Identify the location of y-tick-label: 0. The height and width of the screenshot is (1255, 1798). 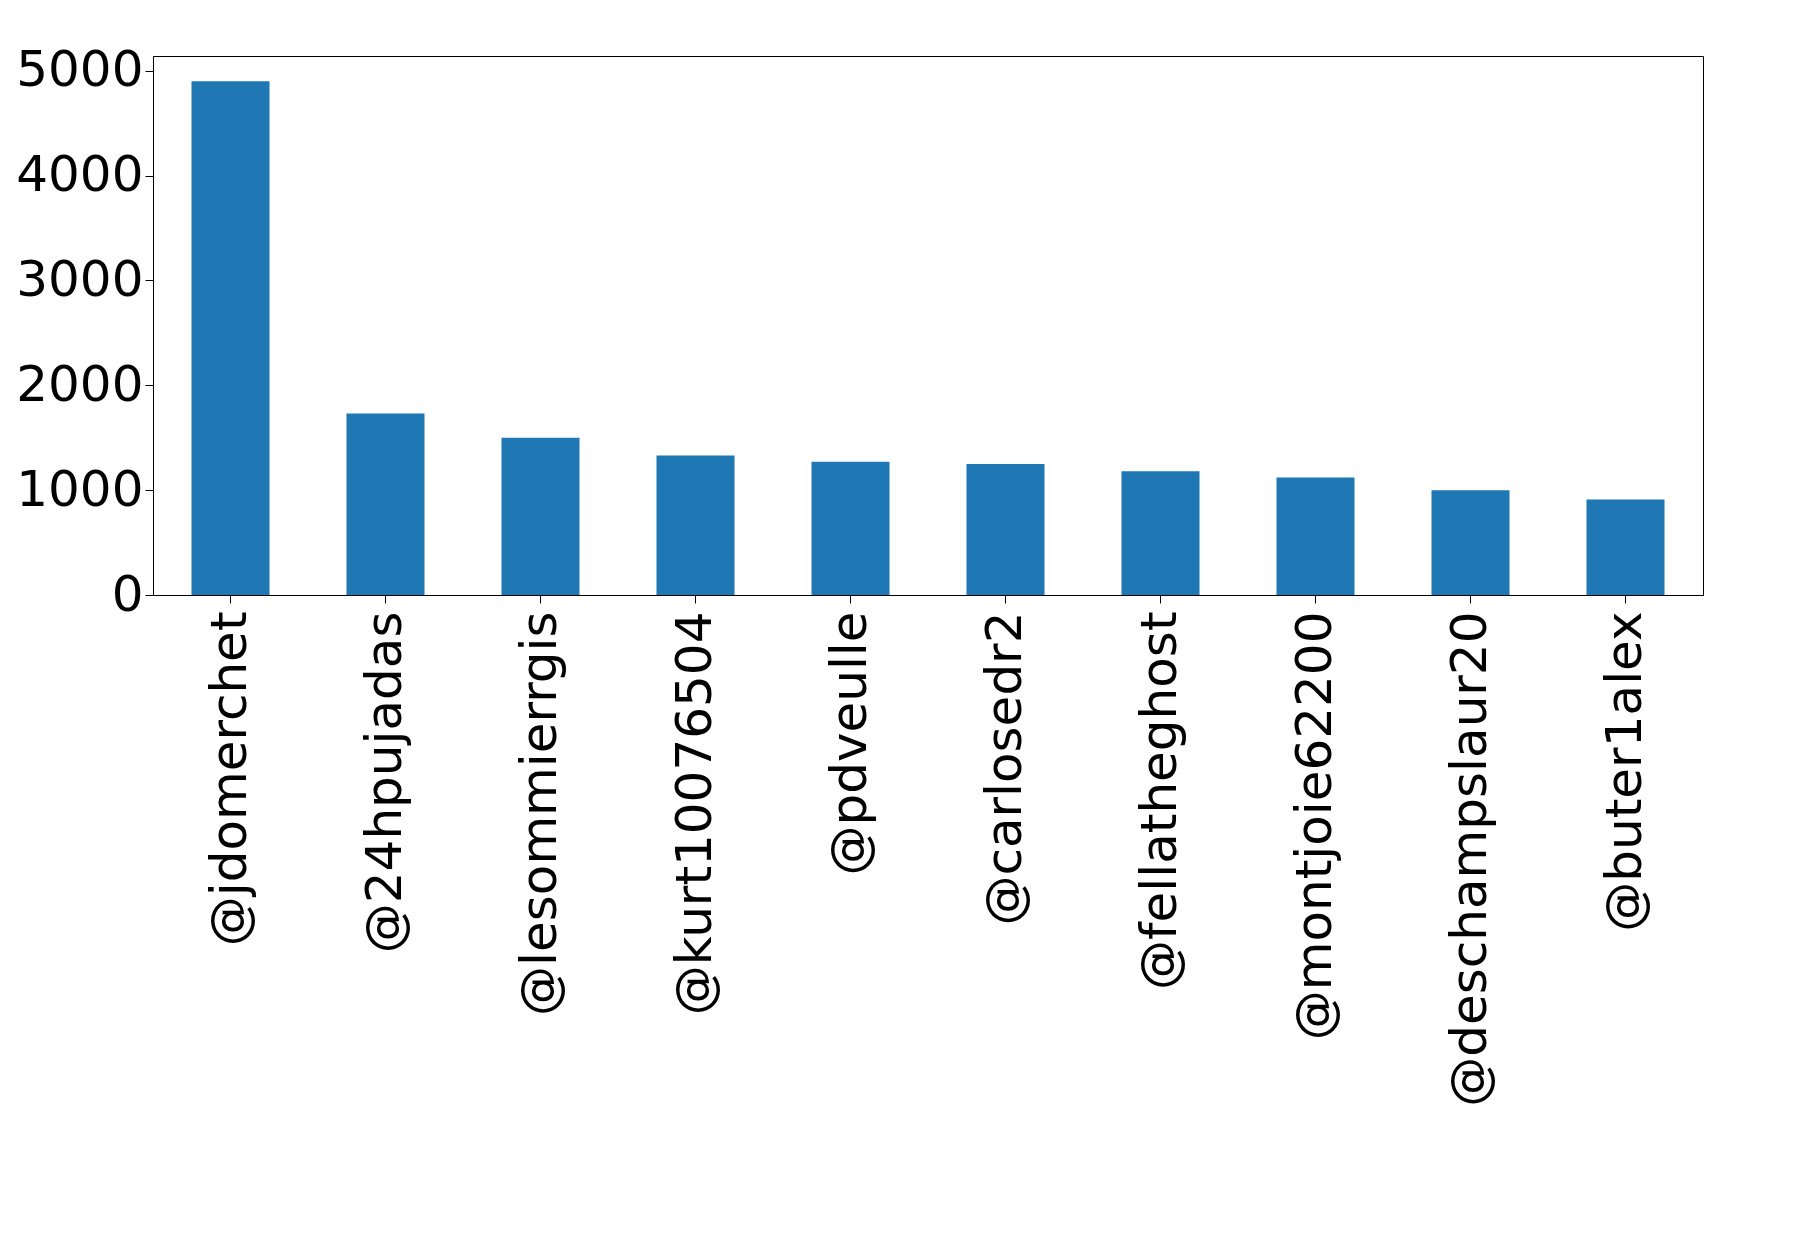
(127, 593).